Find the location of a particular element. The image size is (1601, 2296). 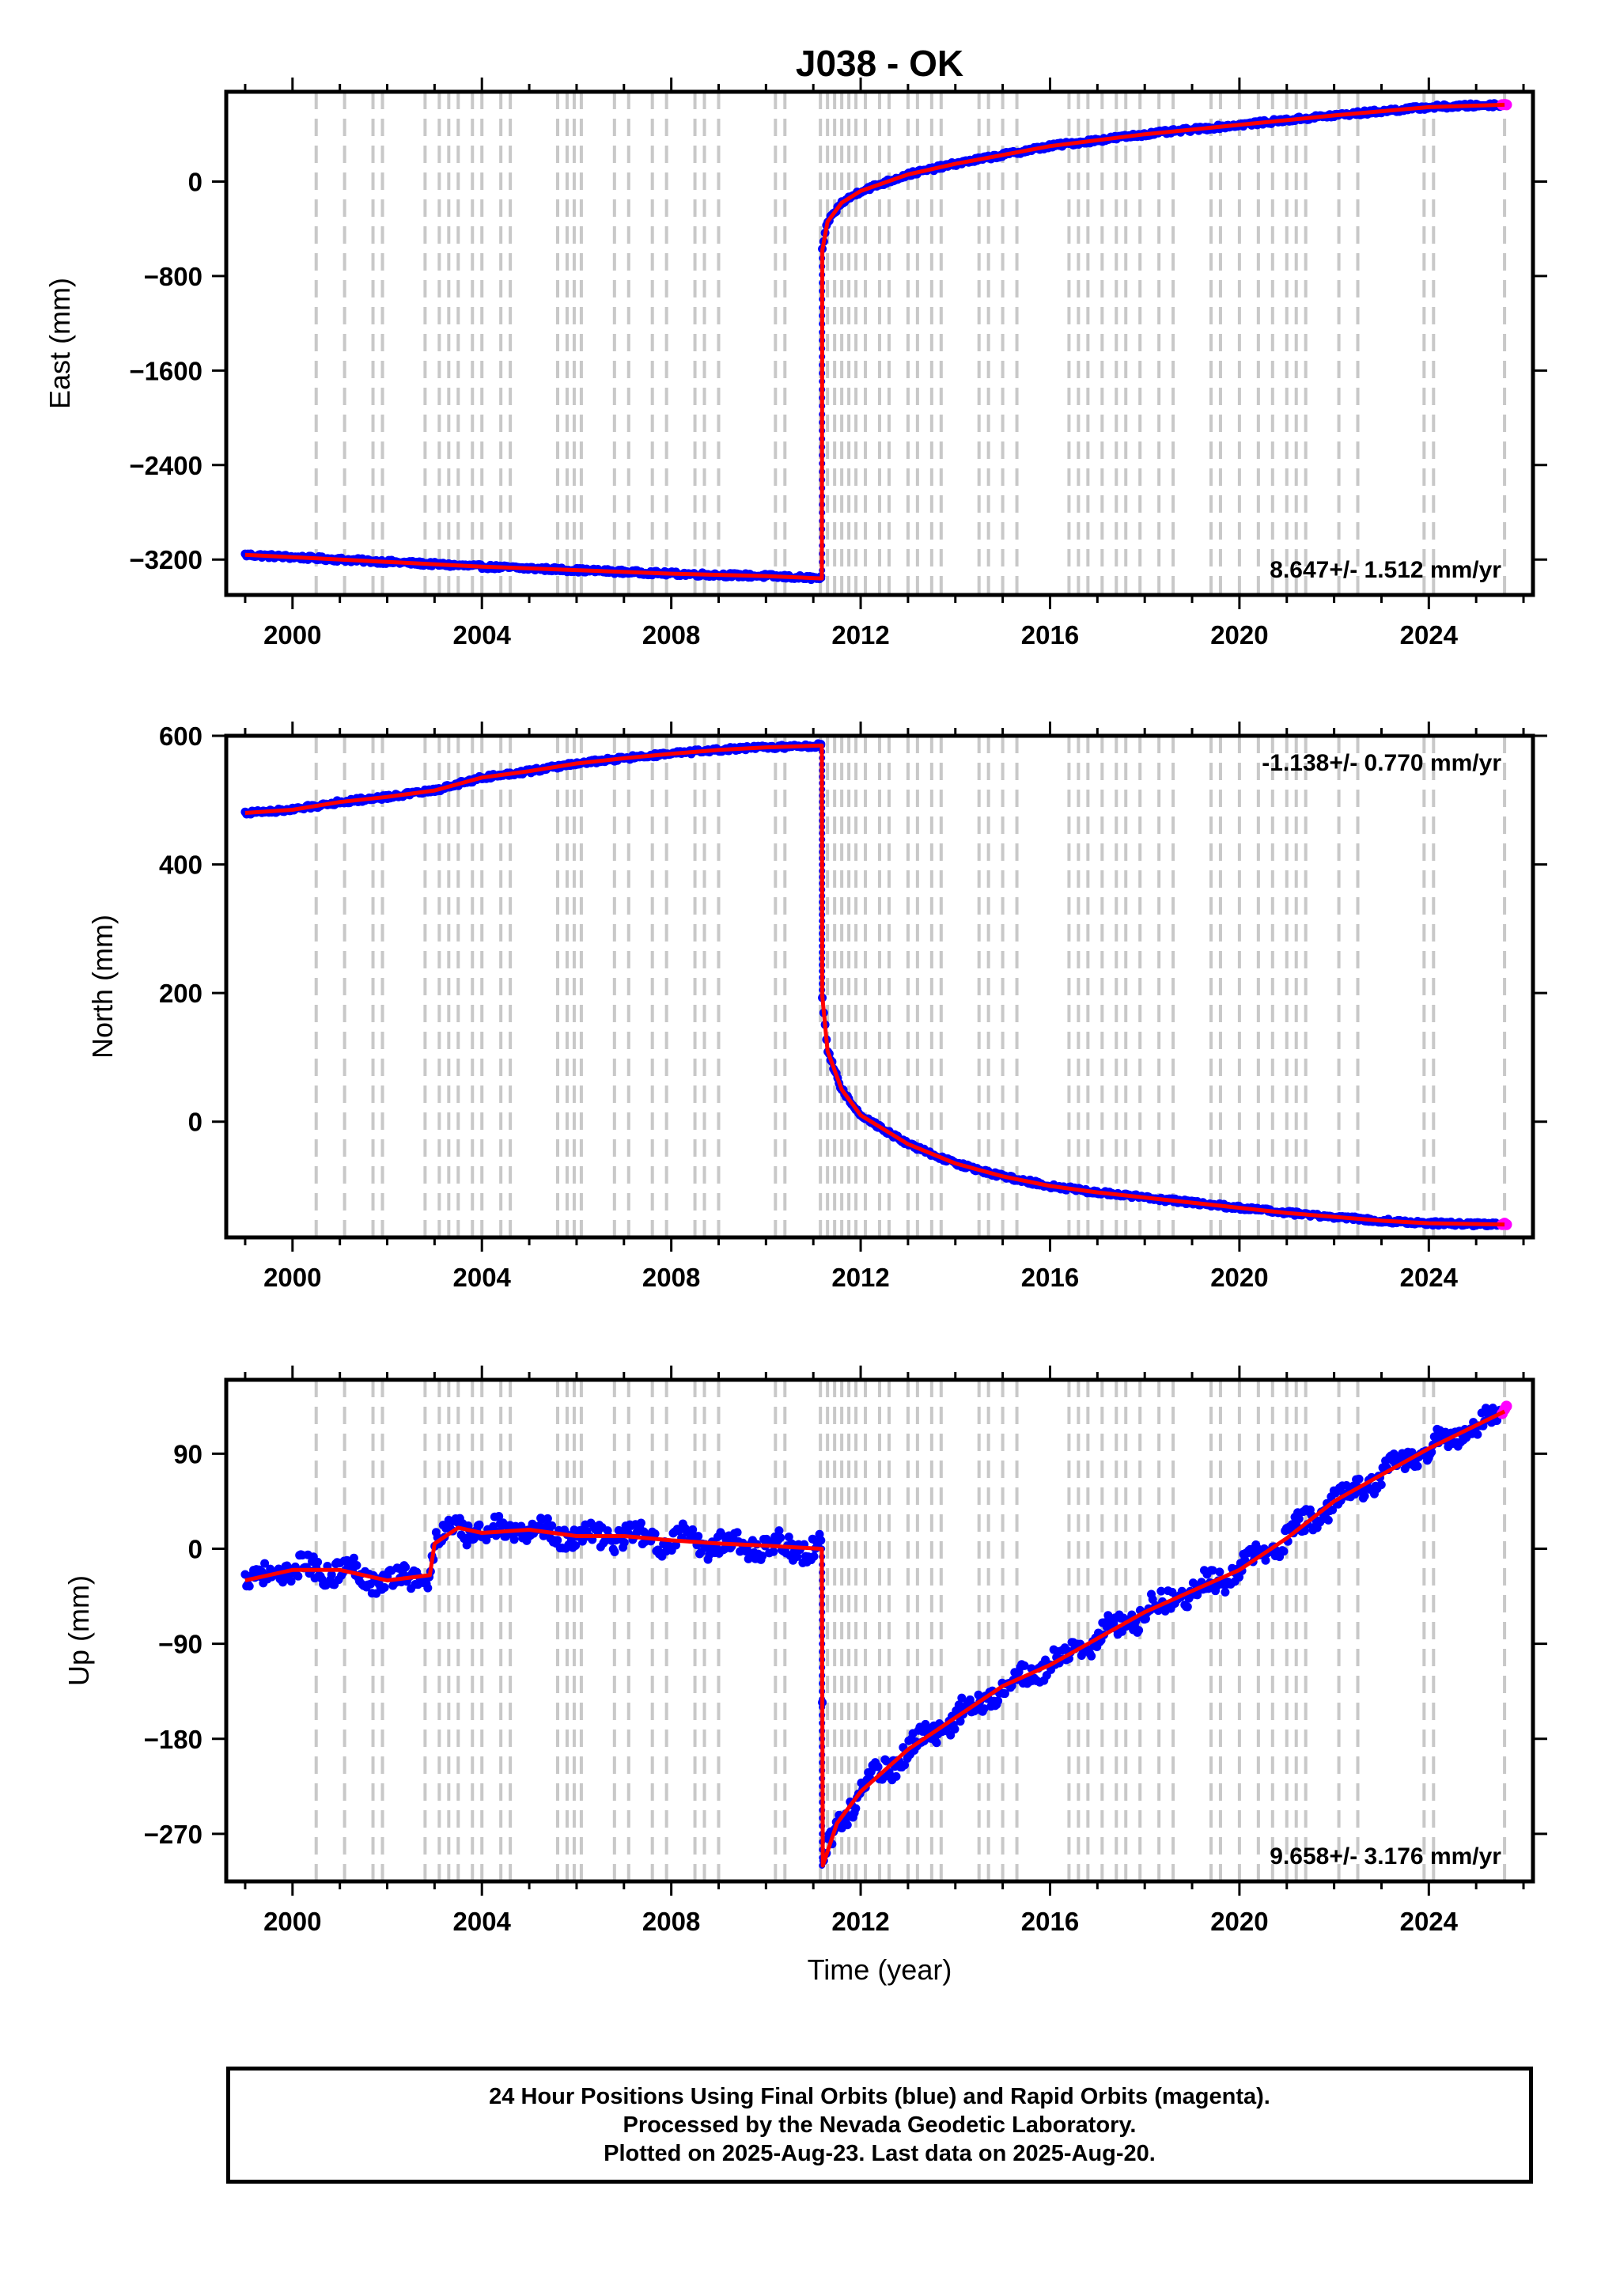

velocity-annotation: 9.658+/- 3.176 mm/yr is located at coordinates (1385, 1856).